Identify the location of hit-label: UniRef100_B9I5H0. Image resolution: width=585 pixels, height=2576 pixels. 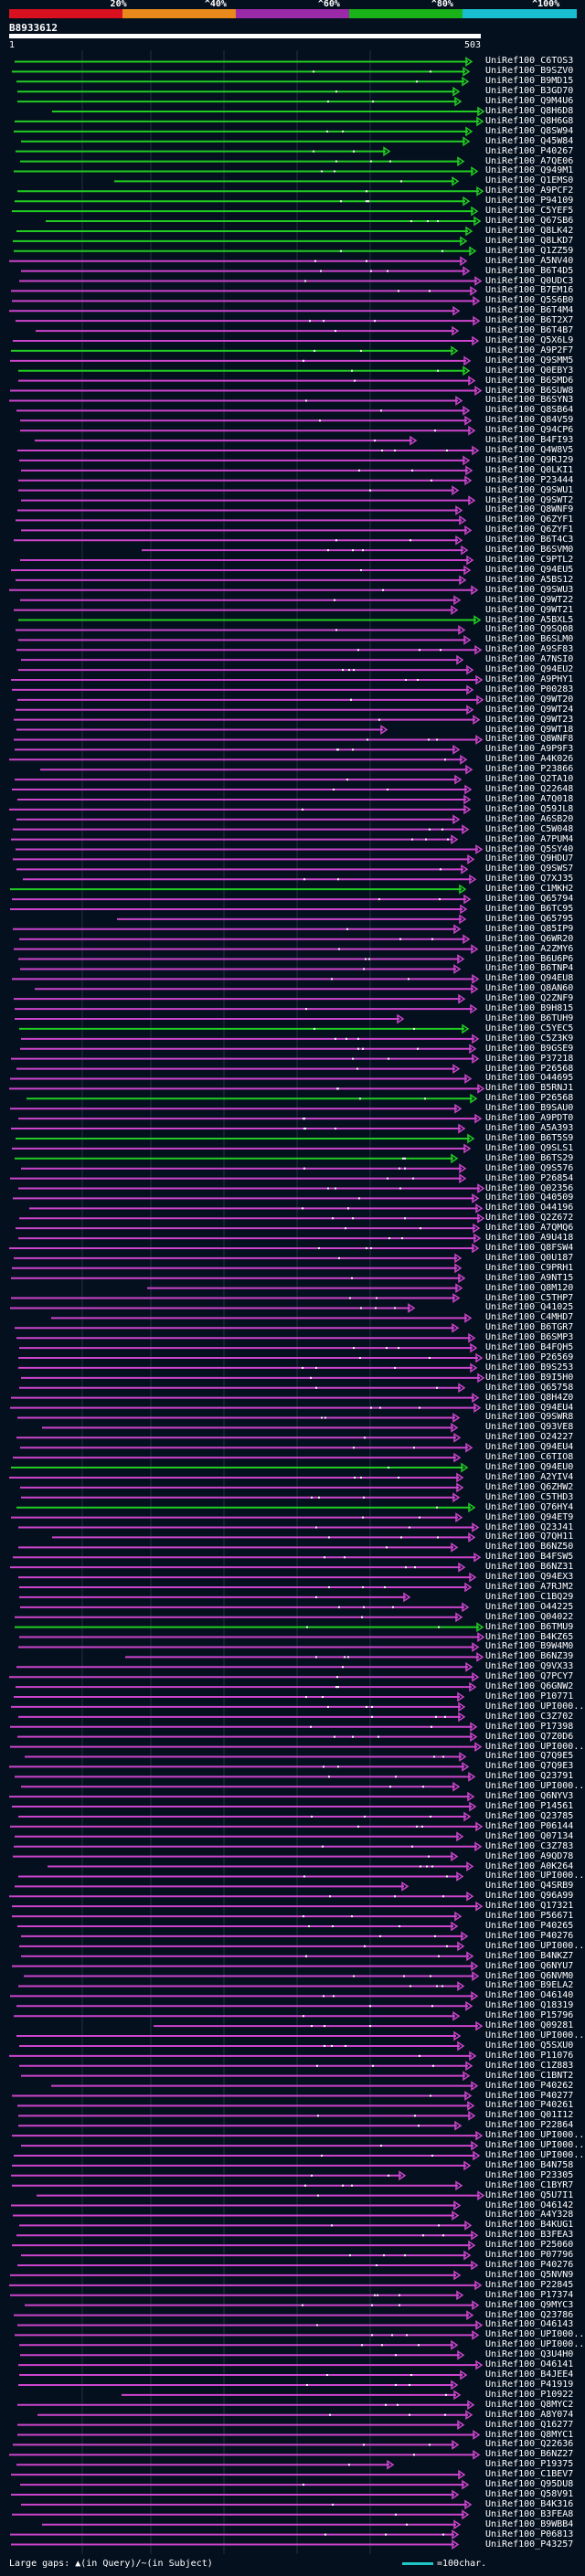
(530, 1377).